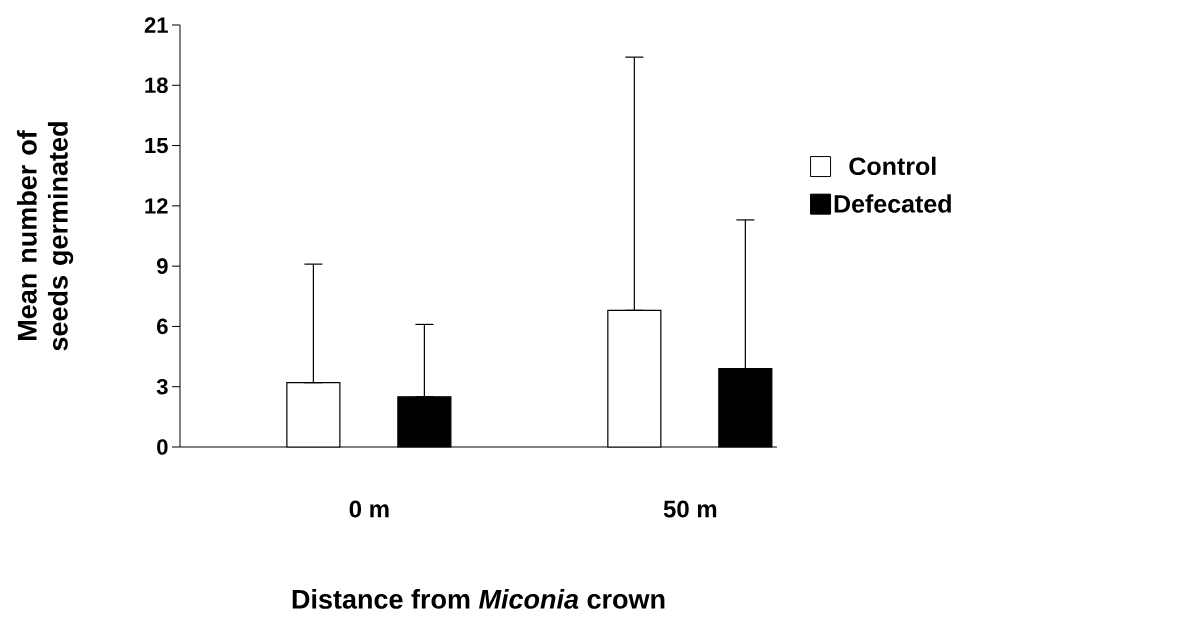  Describe the element at coordinates (156, 145) in the screenshot. I see `y-tick-label: 15` at that location.